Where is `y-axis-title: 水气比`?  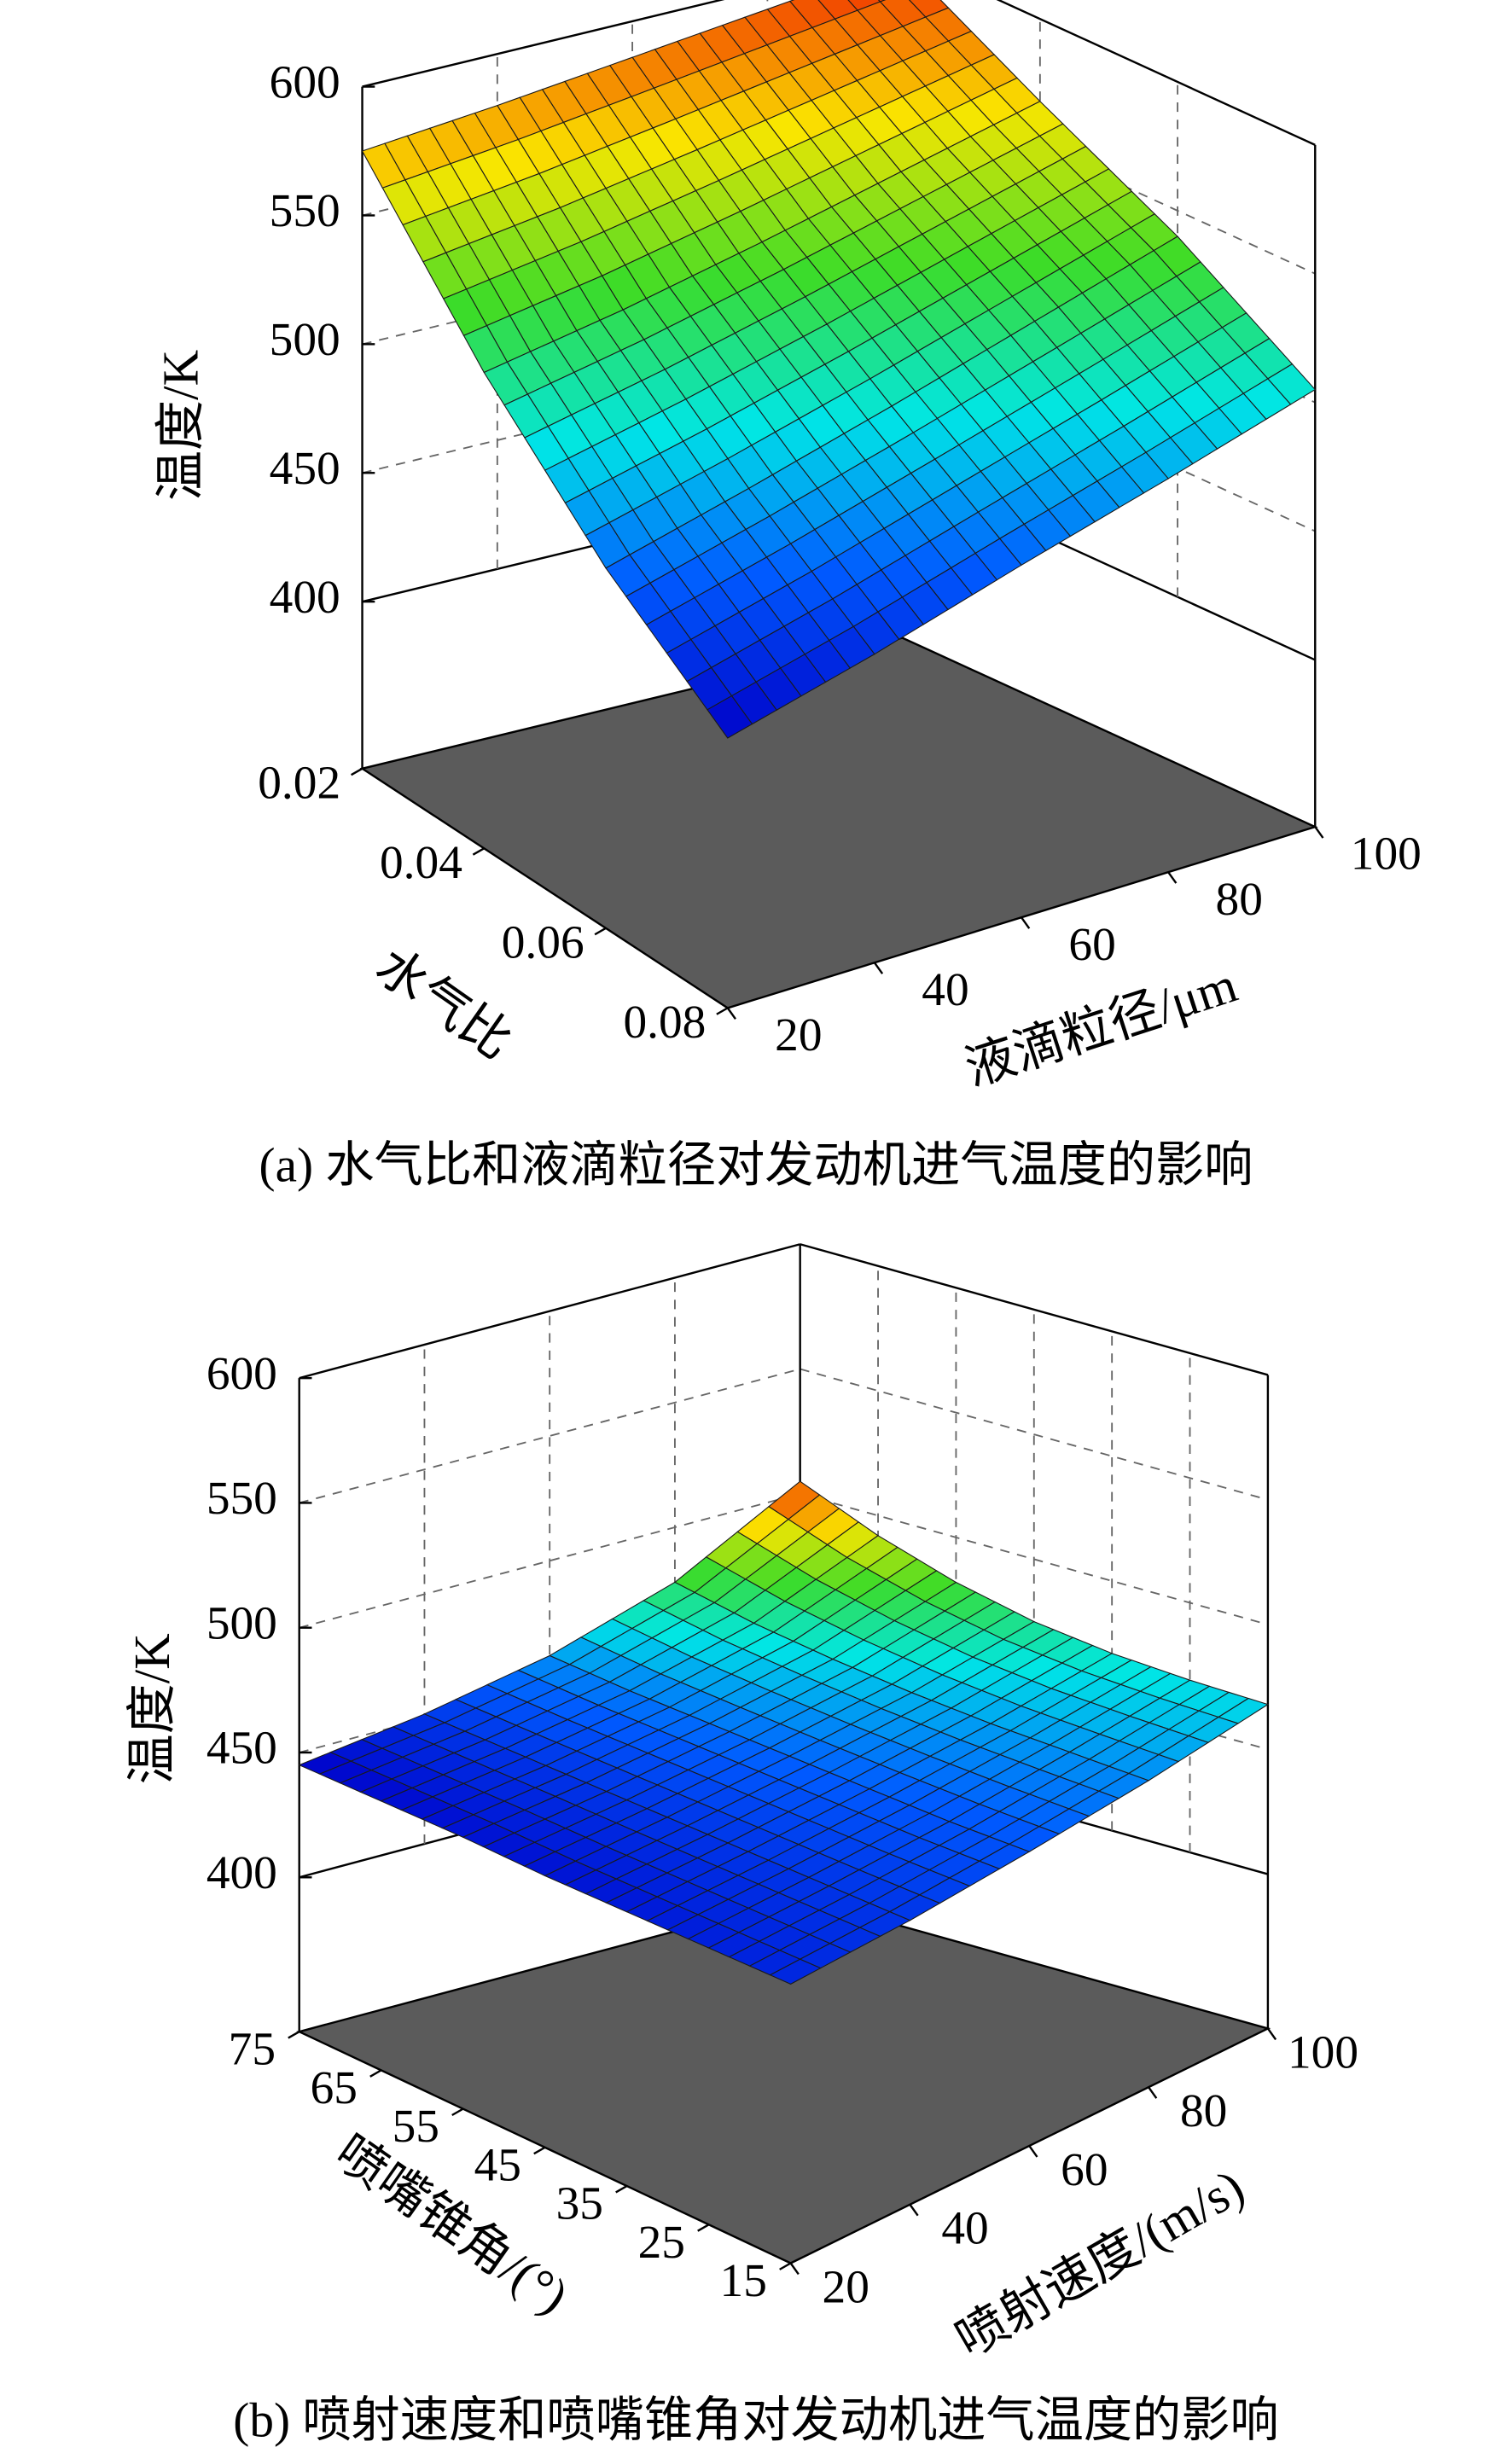
y-axis-title: 水气比 is located at coordinates (444, 1003).